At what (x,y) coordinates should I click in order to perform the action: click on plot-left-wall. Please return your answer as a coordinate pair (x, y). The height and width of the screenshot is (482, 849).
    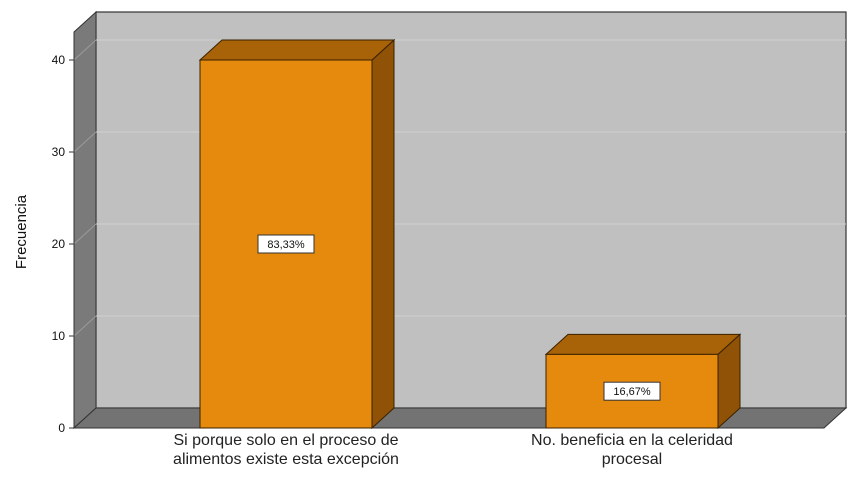
    Looking at the image, I should click on (85, 220).